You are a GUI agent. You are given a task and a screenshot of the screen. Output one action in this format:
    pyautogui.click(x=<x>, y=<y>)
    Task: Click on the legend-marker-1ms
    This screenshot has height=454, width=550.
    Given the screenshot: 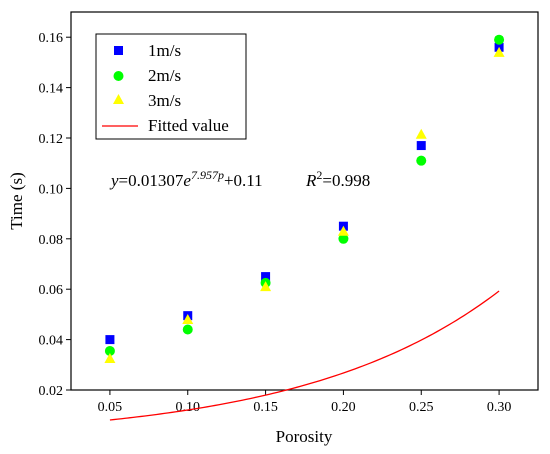 What is the action you would take?
    pyautogui.click(x=118, y=50)
    